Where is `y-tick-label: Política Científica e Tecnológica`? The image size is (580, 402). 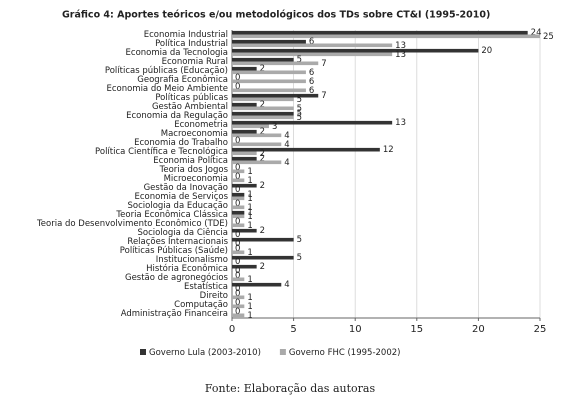 y-tick-label: Política Científica e Tecnológica is located at coordinates (161, 151).